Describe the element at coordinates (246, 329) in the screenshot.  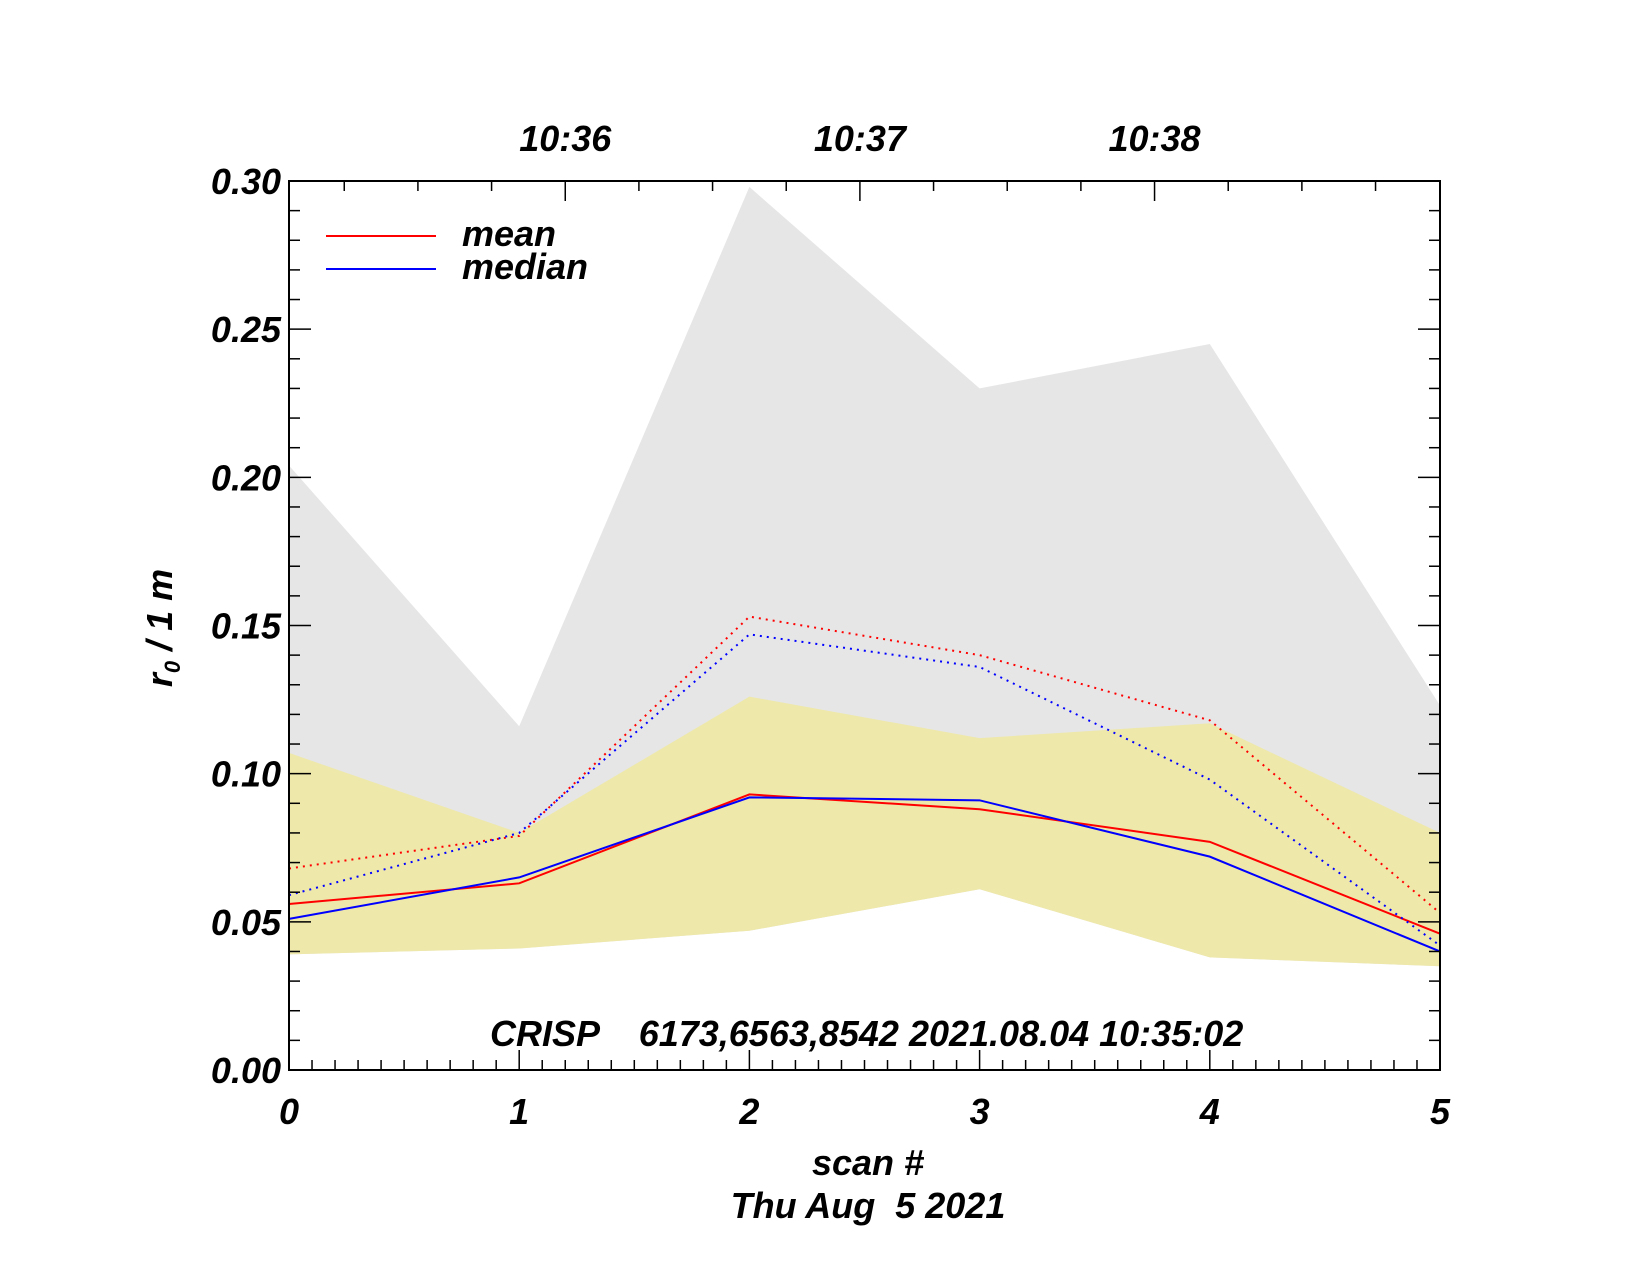
I see `y-tick-label: 0.25` at that location.